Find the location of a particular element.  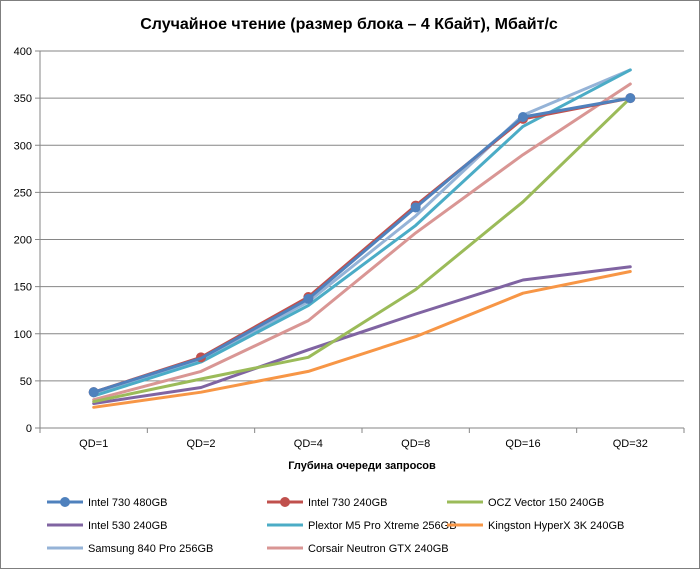

x-tick-label: QD=1 is located at coordinates (93, 444).